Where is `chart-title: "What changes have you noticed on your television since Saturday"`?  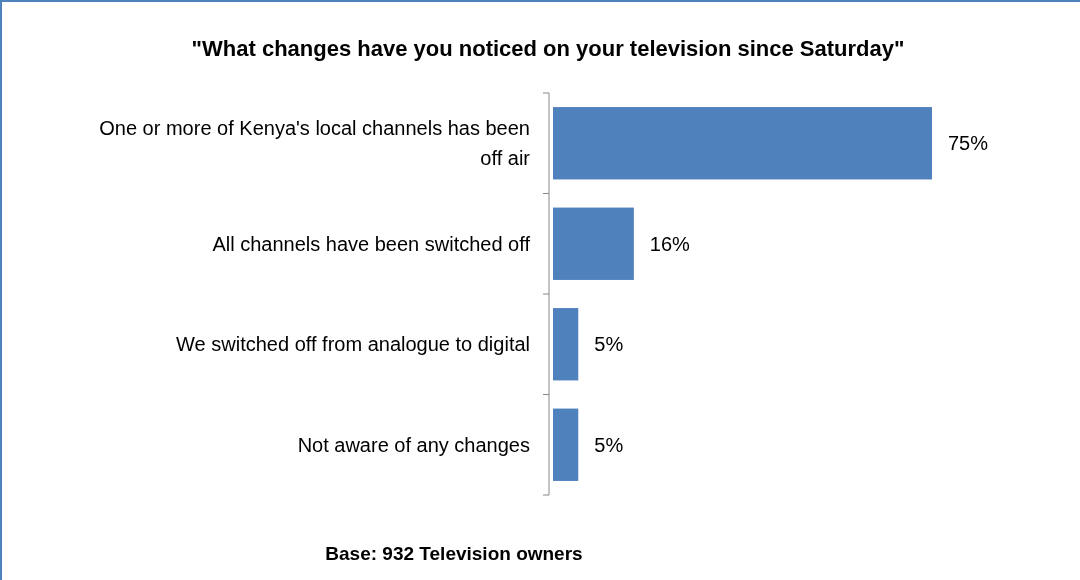
chart-title: "What changes have you noticed on your television since Saturday" is located at coordinates (548, 48).